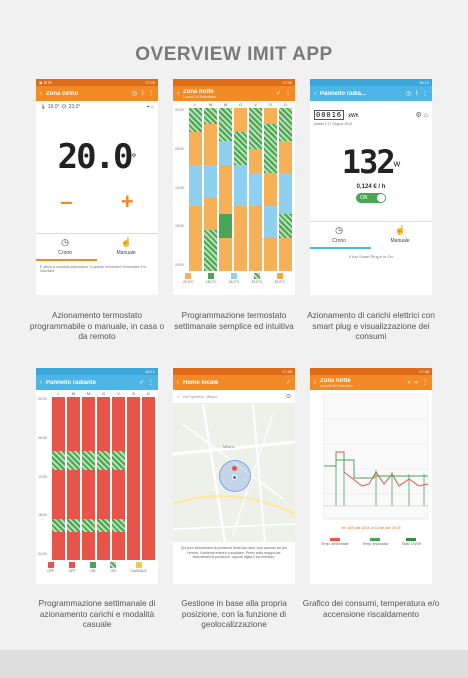  I want to click on increase-button: +, so click(127, 201).